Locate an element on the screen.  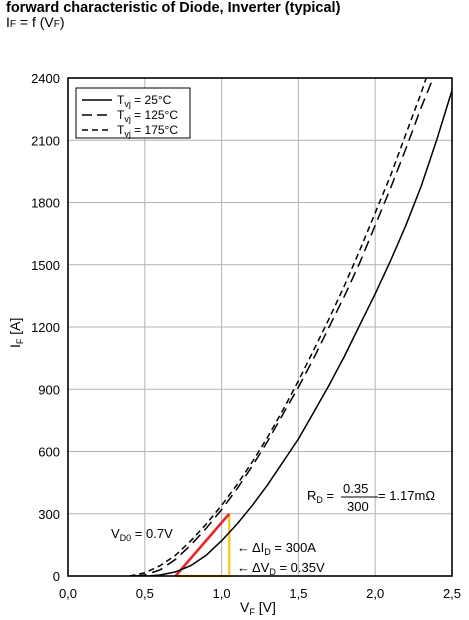
y-tick-label: 1500 is located at coordinates (45, 265).